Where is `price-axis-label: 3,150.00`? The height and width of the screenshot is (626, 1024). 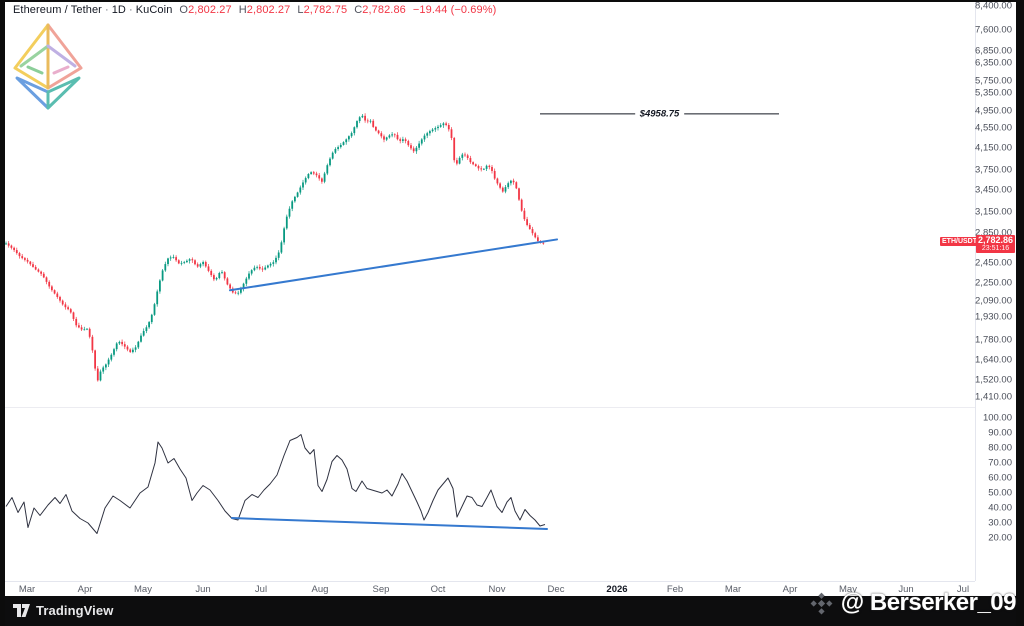 price-axis-label: 3,150.00 is located at coordinates (993, 212).